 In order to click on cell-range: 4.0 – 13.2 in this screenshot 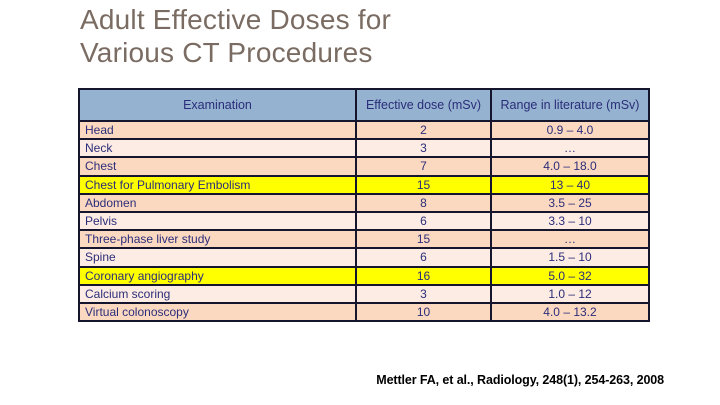, I will do `click(570, 312)`.